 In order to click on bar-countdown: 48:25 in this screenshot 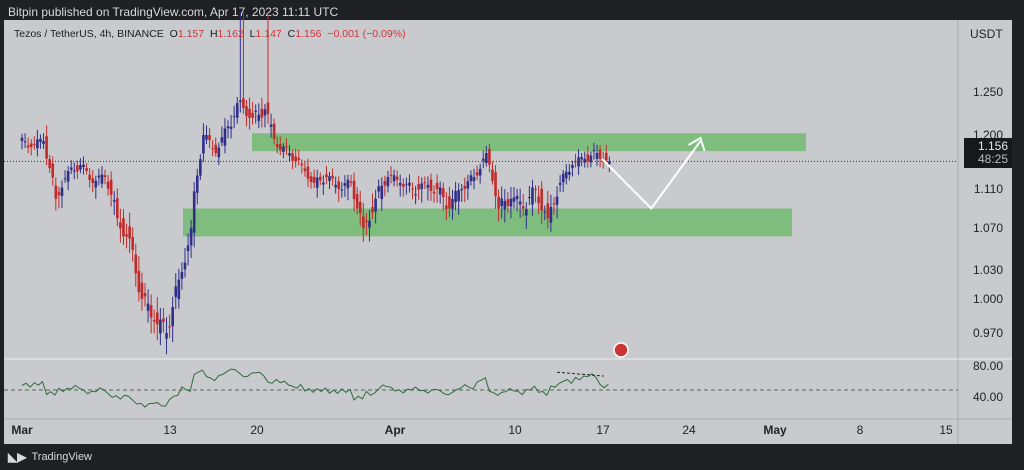, I will do `click(992, 159)`.